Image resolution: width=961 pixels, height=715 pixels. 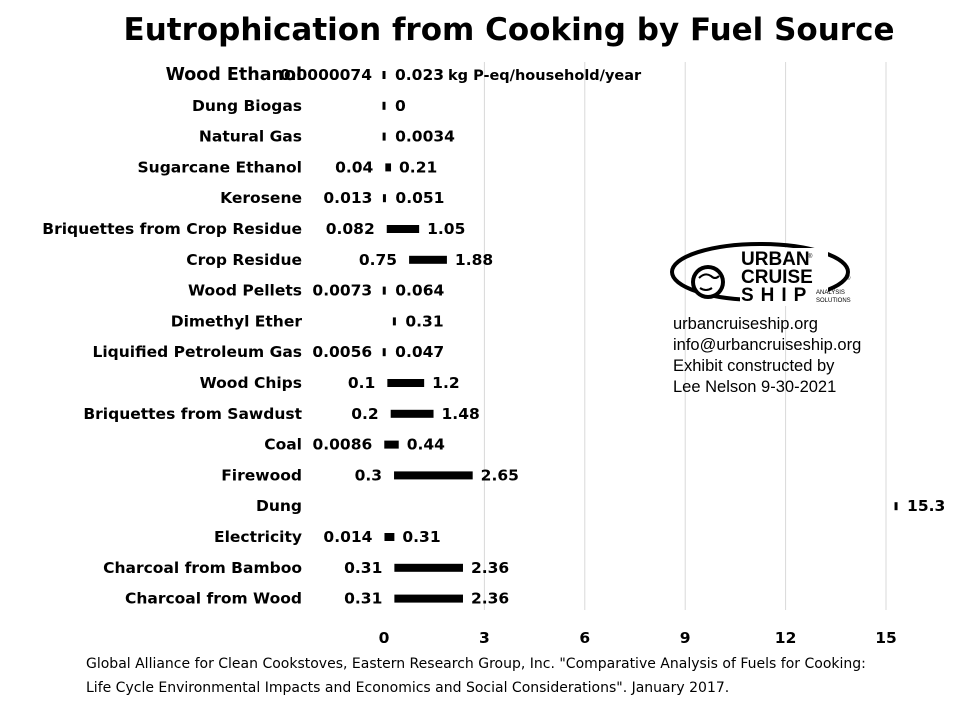 What do you see at coordinates (584, 638) in the screenshot?
I see `x-tick-label-6: 6` at bounding box center [584, 638].